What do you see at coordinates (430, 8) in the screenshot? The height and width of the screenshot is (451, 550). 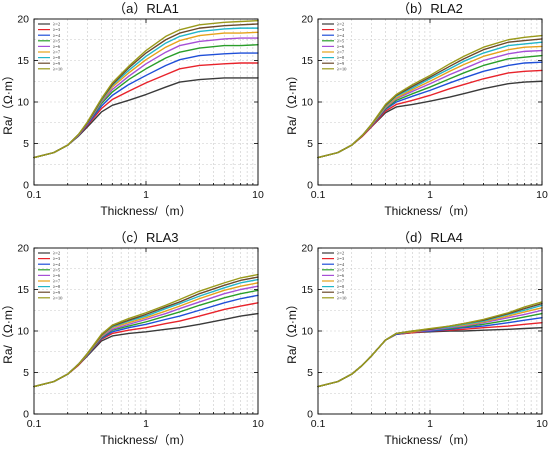 I see `chart-title: （b）RLA2` at bounding box center [430, 8].